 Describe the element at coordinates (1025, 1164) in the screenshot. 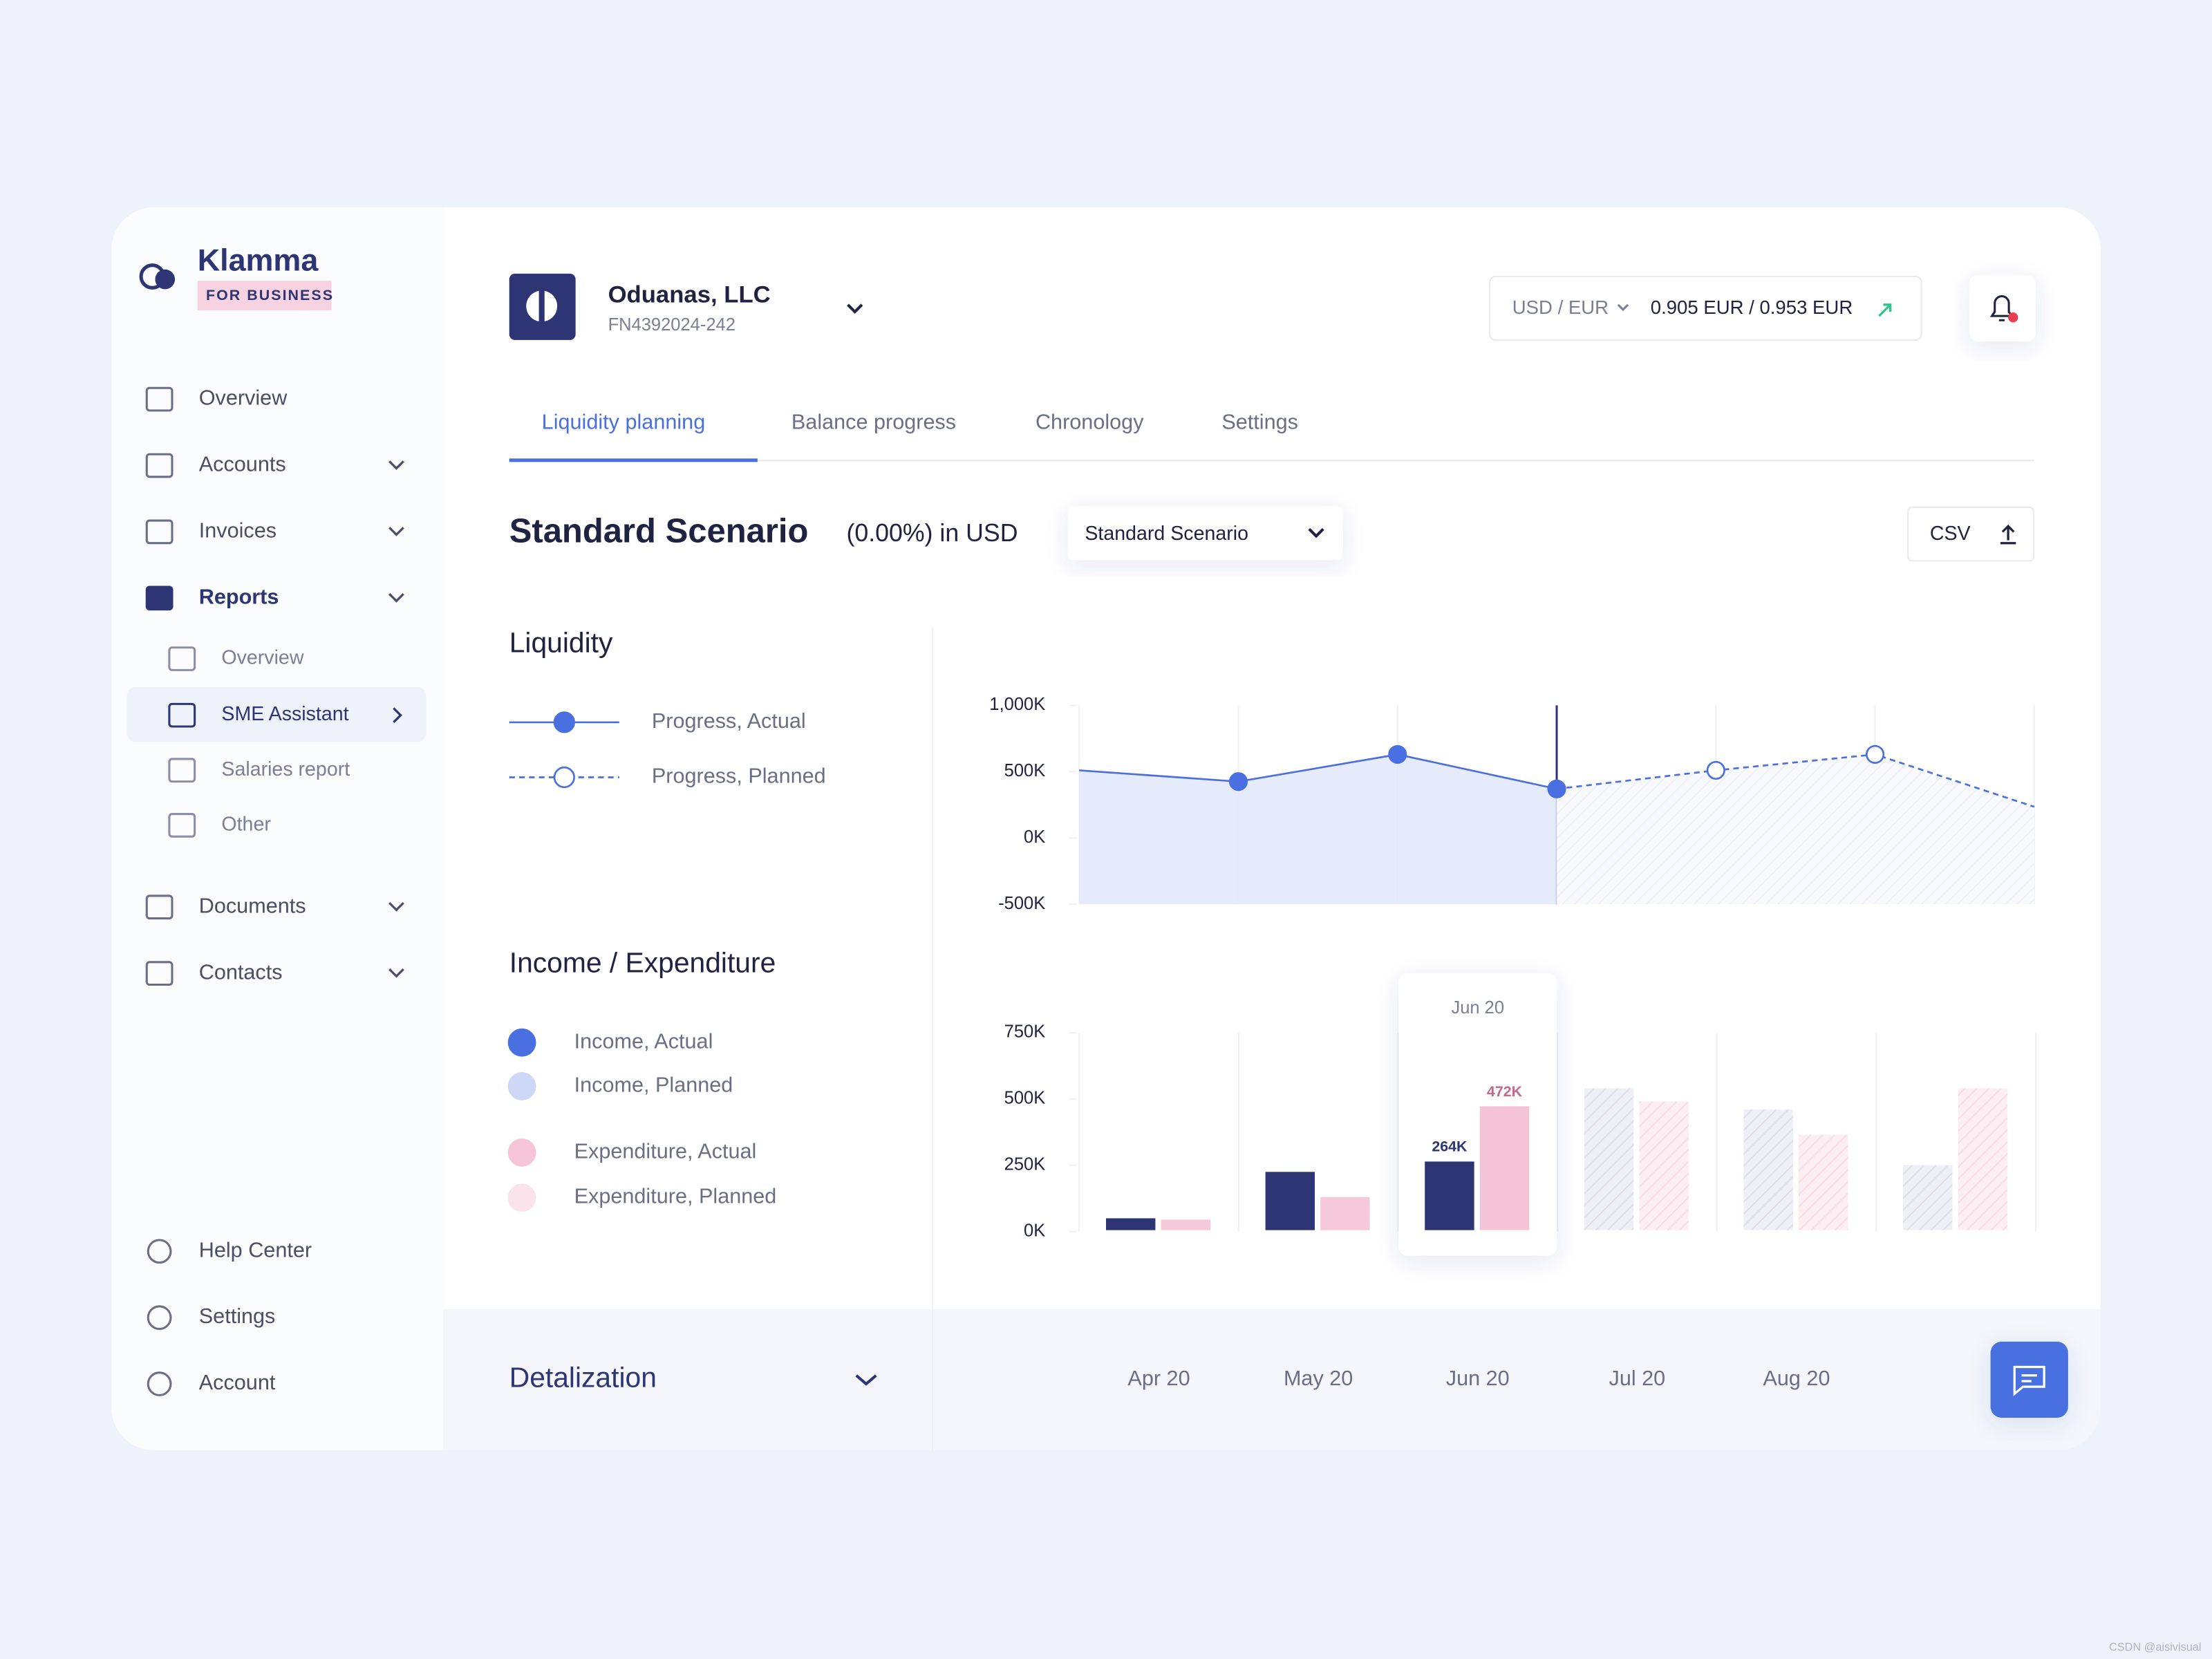

I see `y-tick-label: 250K` at that location.